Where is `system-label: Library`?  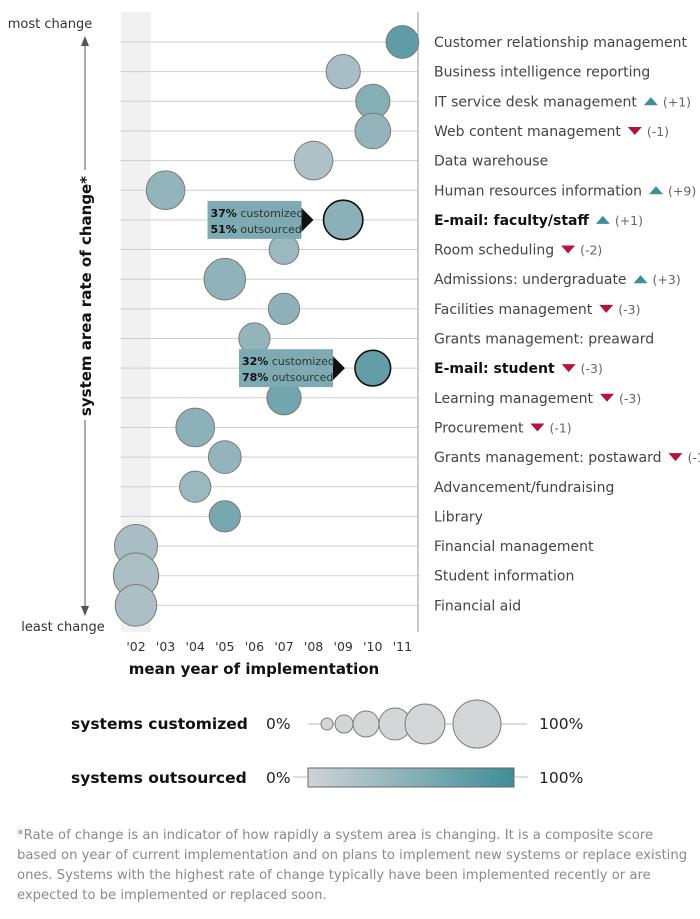
system-label: Library is located at coordinates (458, 517).